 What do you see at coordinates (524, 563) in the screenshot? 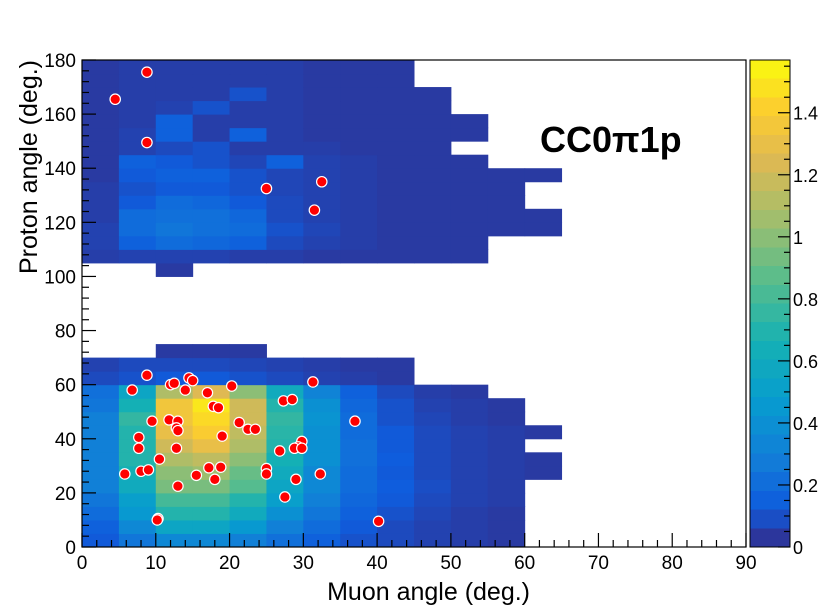
I see `x-tick-label: 60` at bounding box center [524, 563].